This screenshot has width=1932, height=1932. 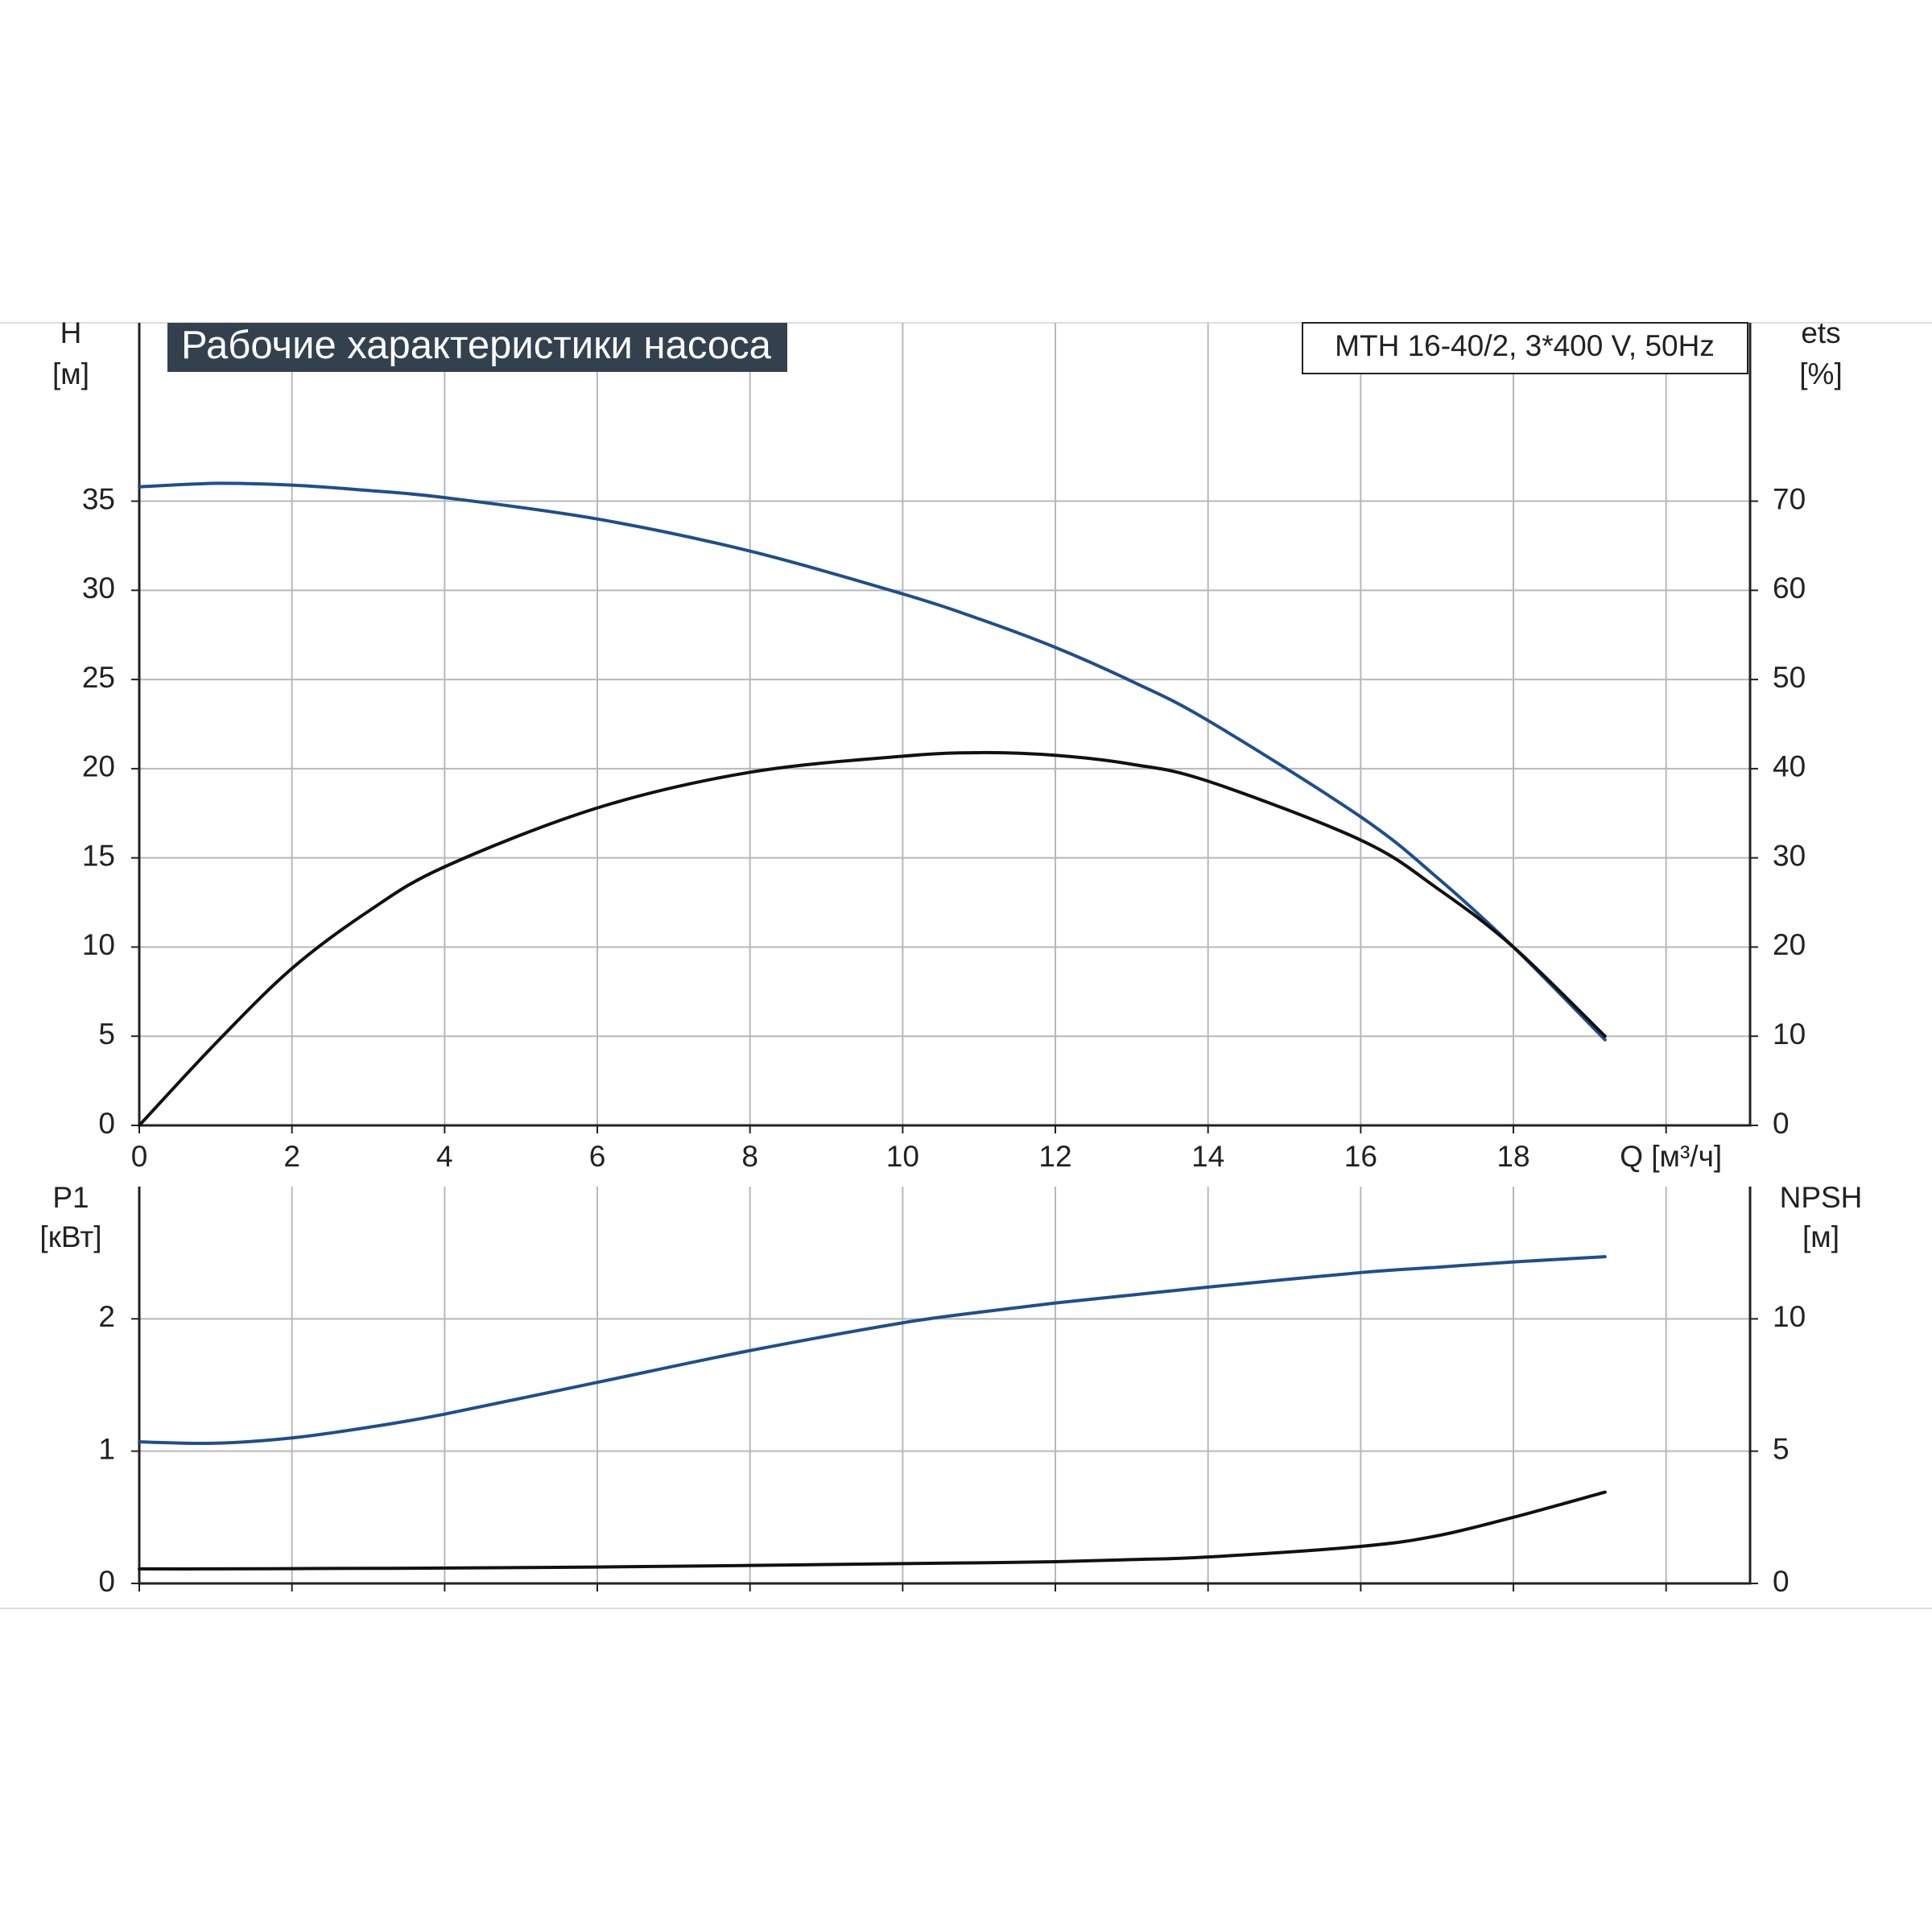 What do you see at coordinates (902, 1156) in the screenshot?
I see `x-tick-label: 10` at bounding box center [902, 1156].